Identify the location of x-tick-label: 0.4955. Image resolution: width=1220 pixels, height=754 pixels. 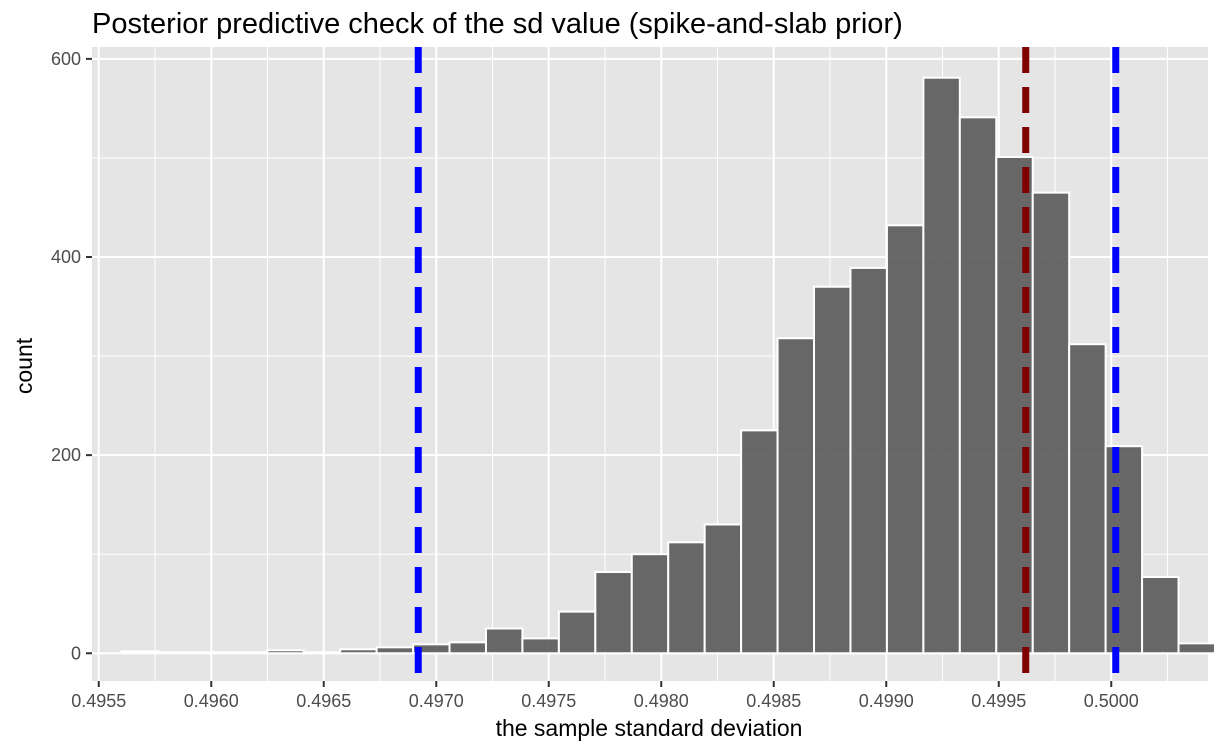
(98, 701).